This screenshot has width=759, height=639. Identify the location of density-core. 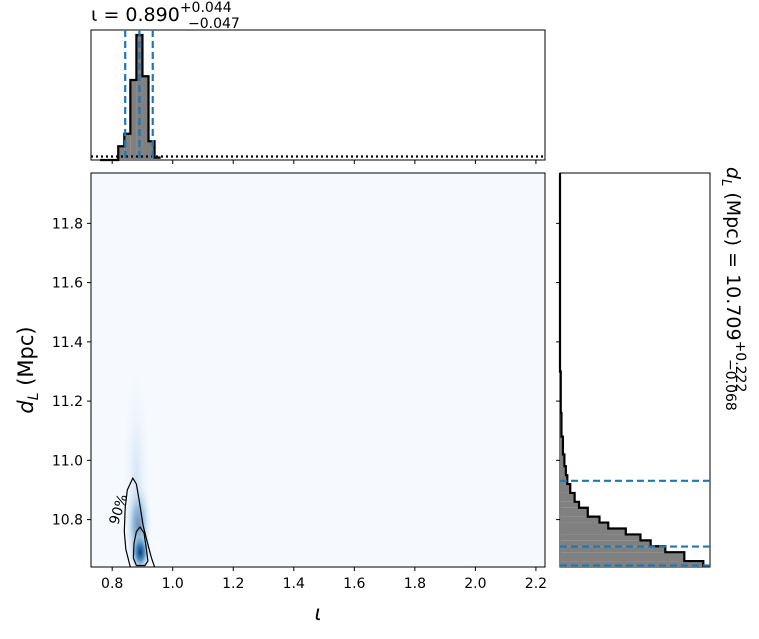
(140, 548).